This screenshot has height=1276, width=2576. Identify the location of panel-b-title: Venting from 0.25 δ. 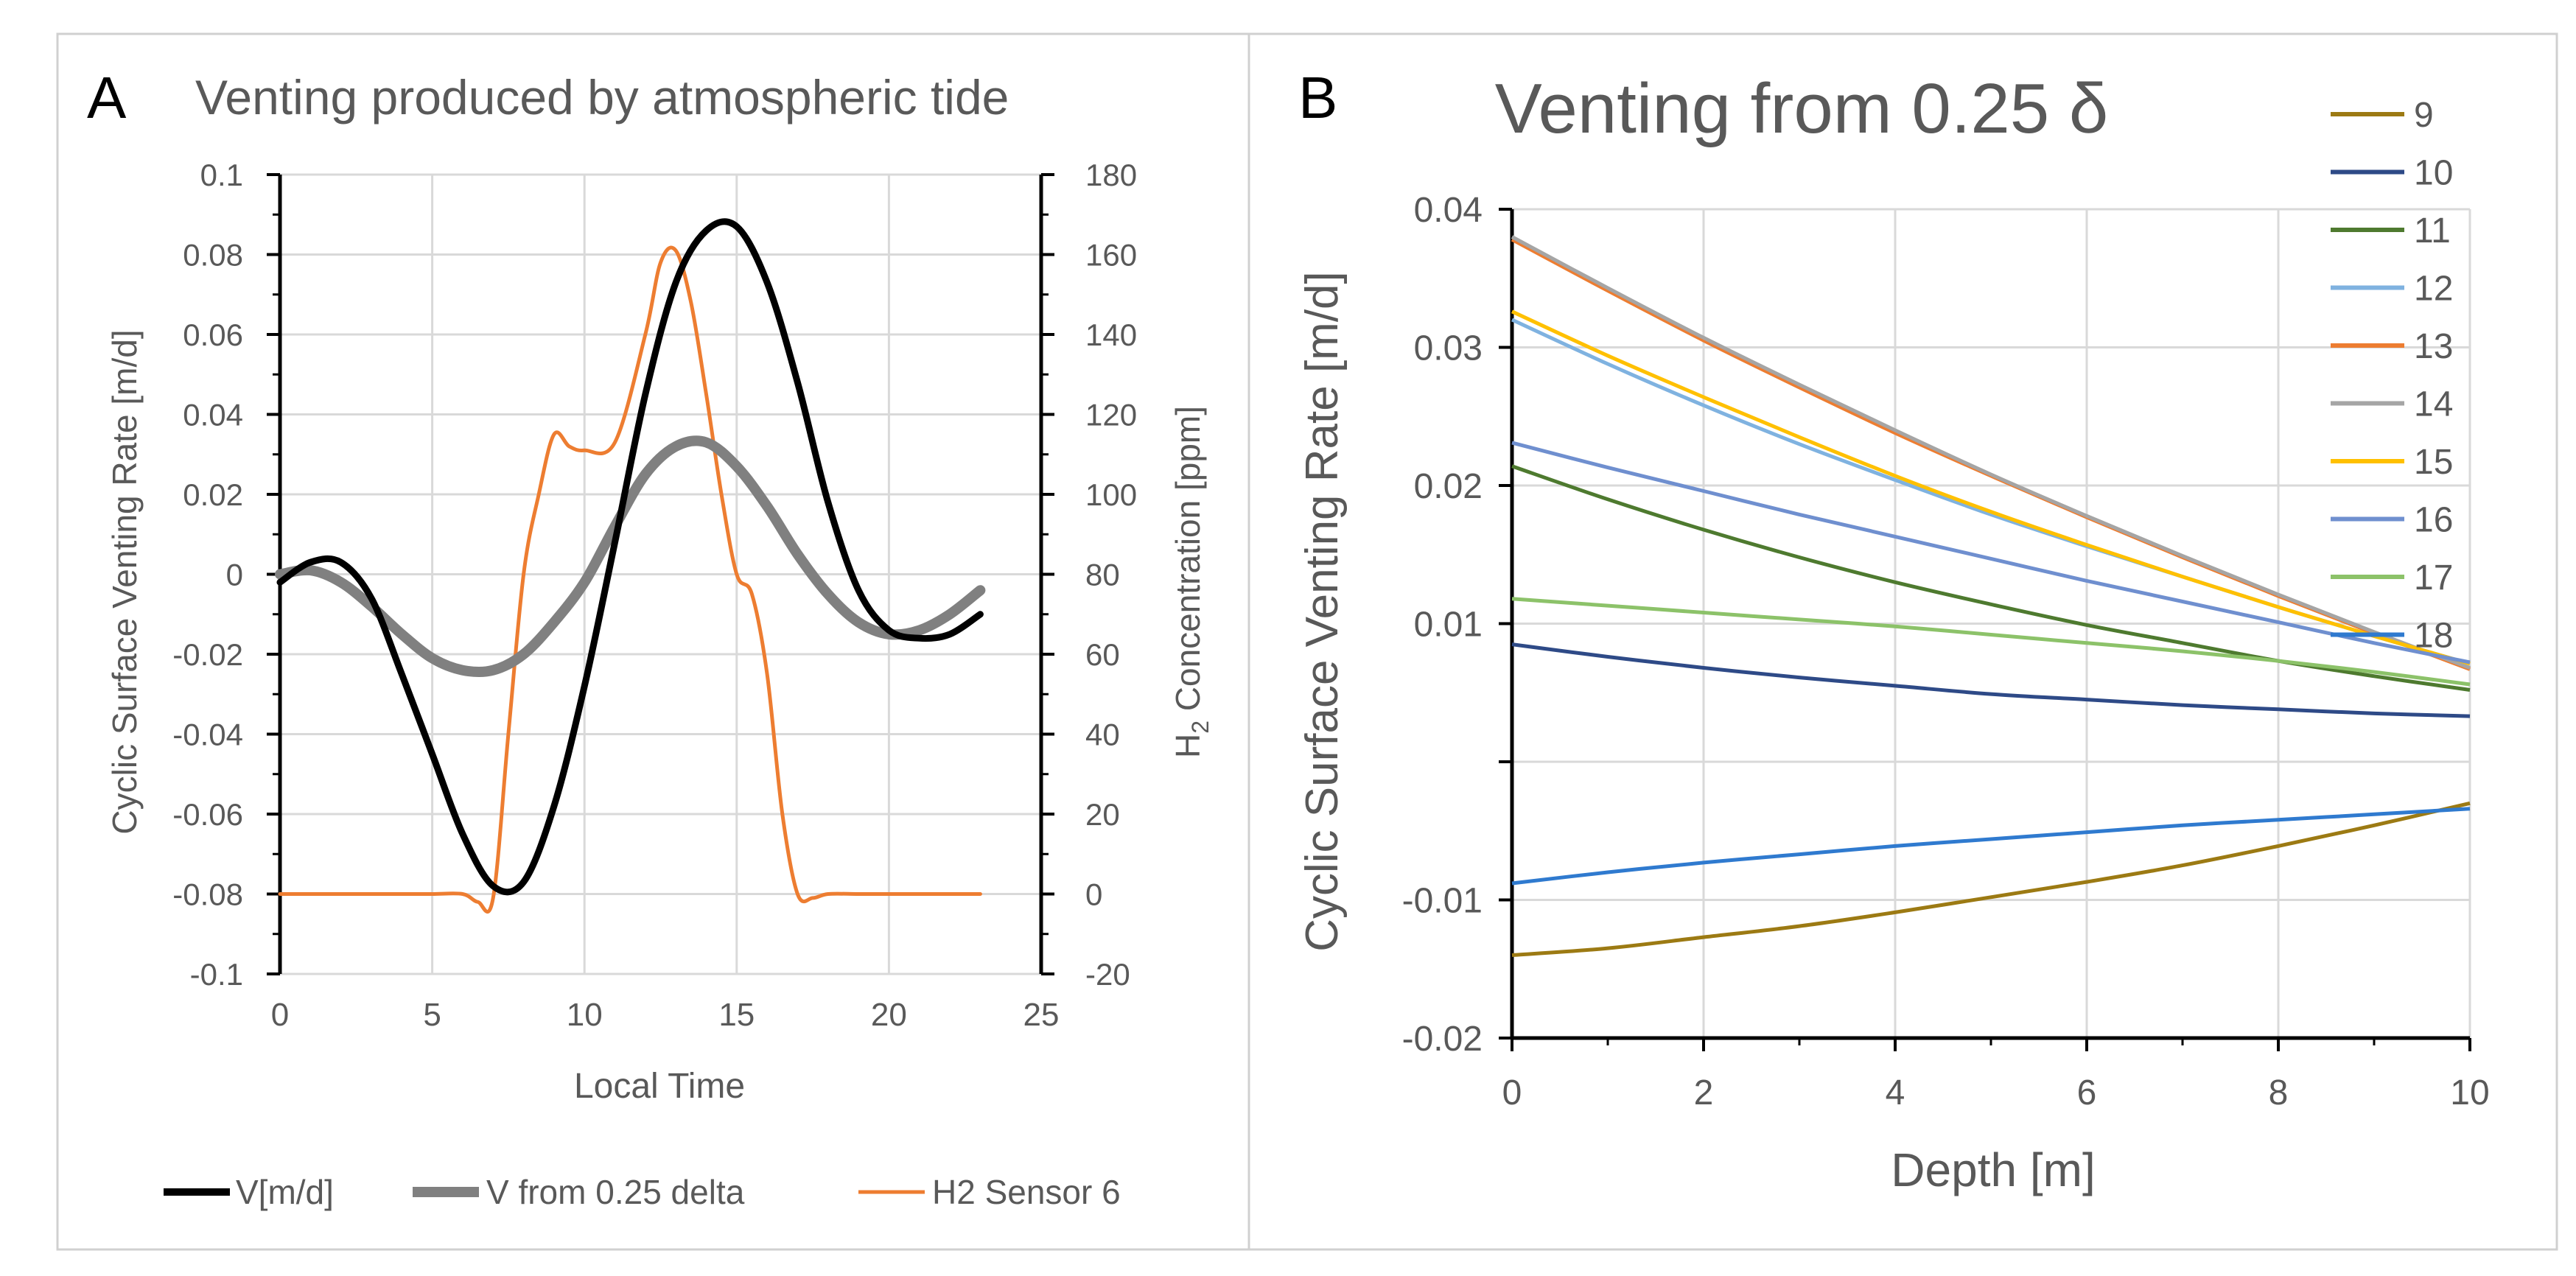
(1802, 109).